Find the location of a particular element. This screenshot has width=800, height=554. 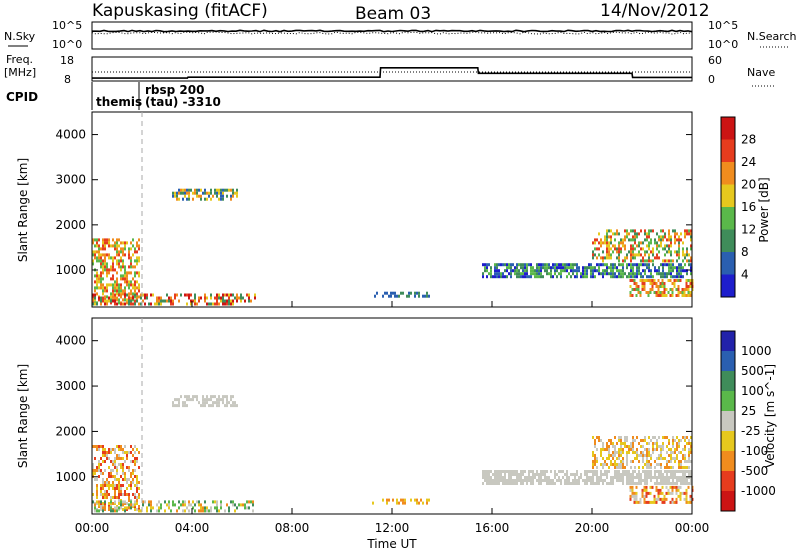

noise-right-tick-bottom: 10^0 is located at coordinates (723, 44).